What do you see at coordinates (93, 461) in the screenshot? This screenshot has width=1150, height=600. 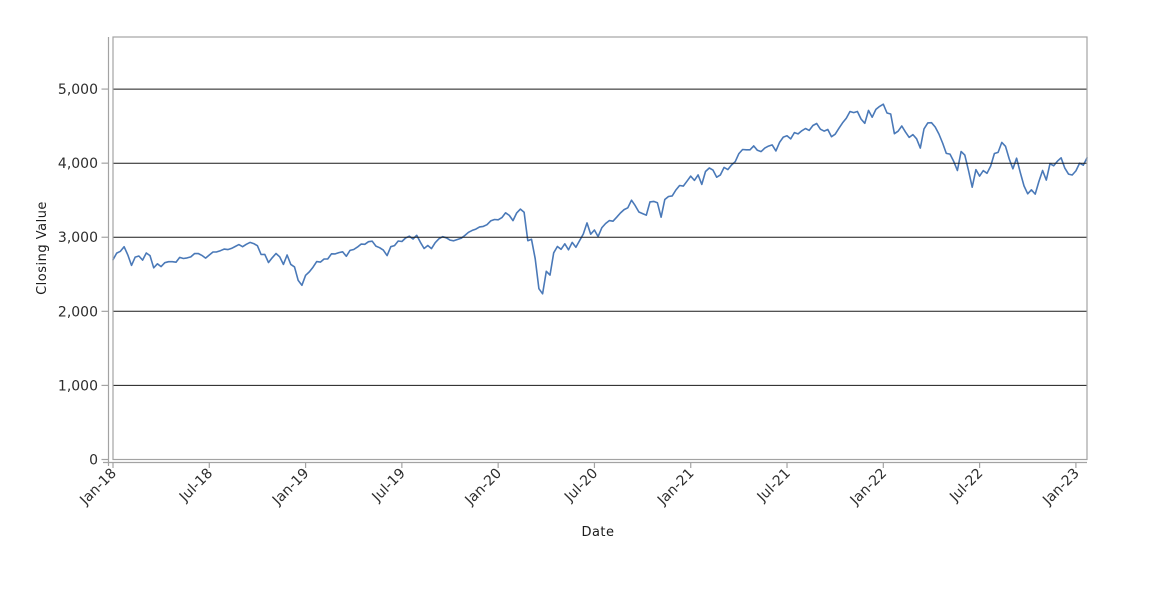 I see `y-tick-label: 0` at bounding box center [93, 461].